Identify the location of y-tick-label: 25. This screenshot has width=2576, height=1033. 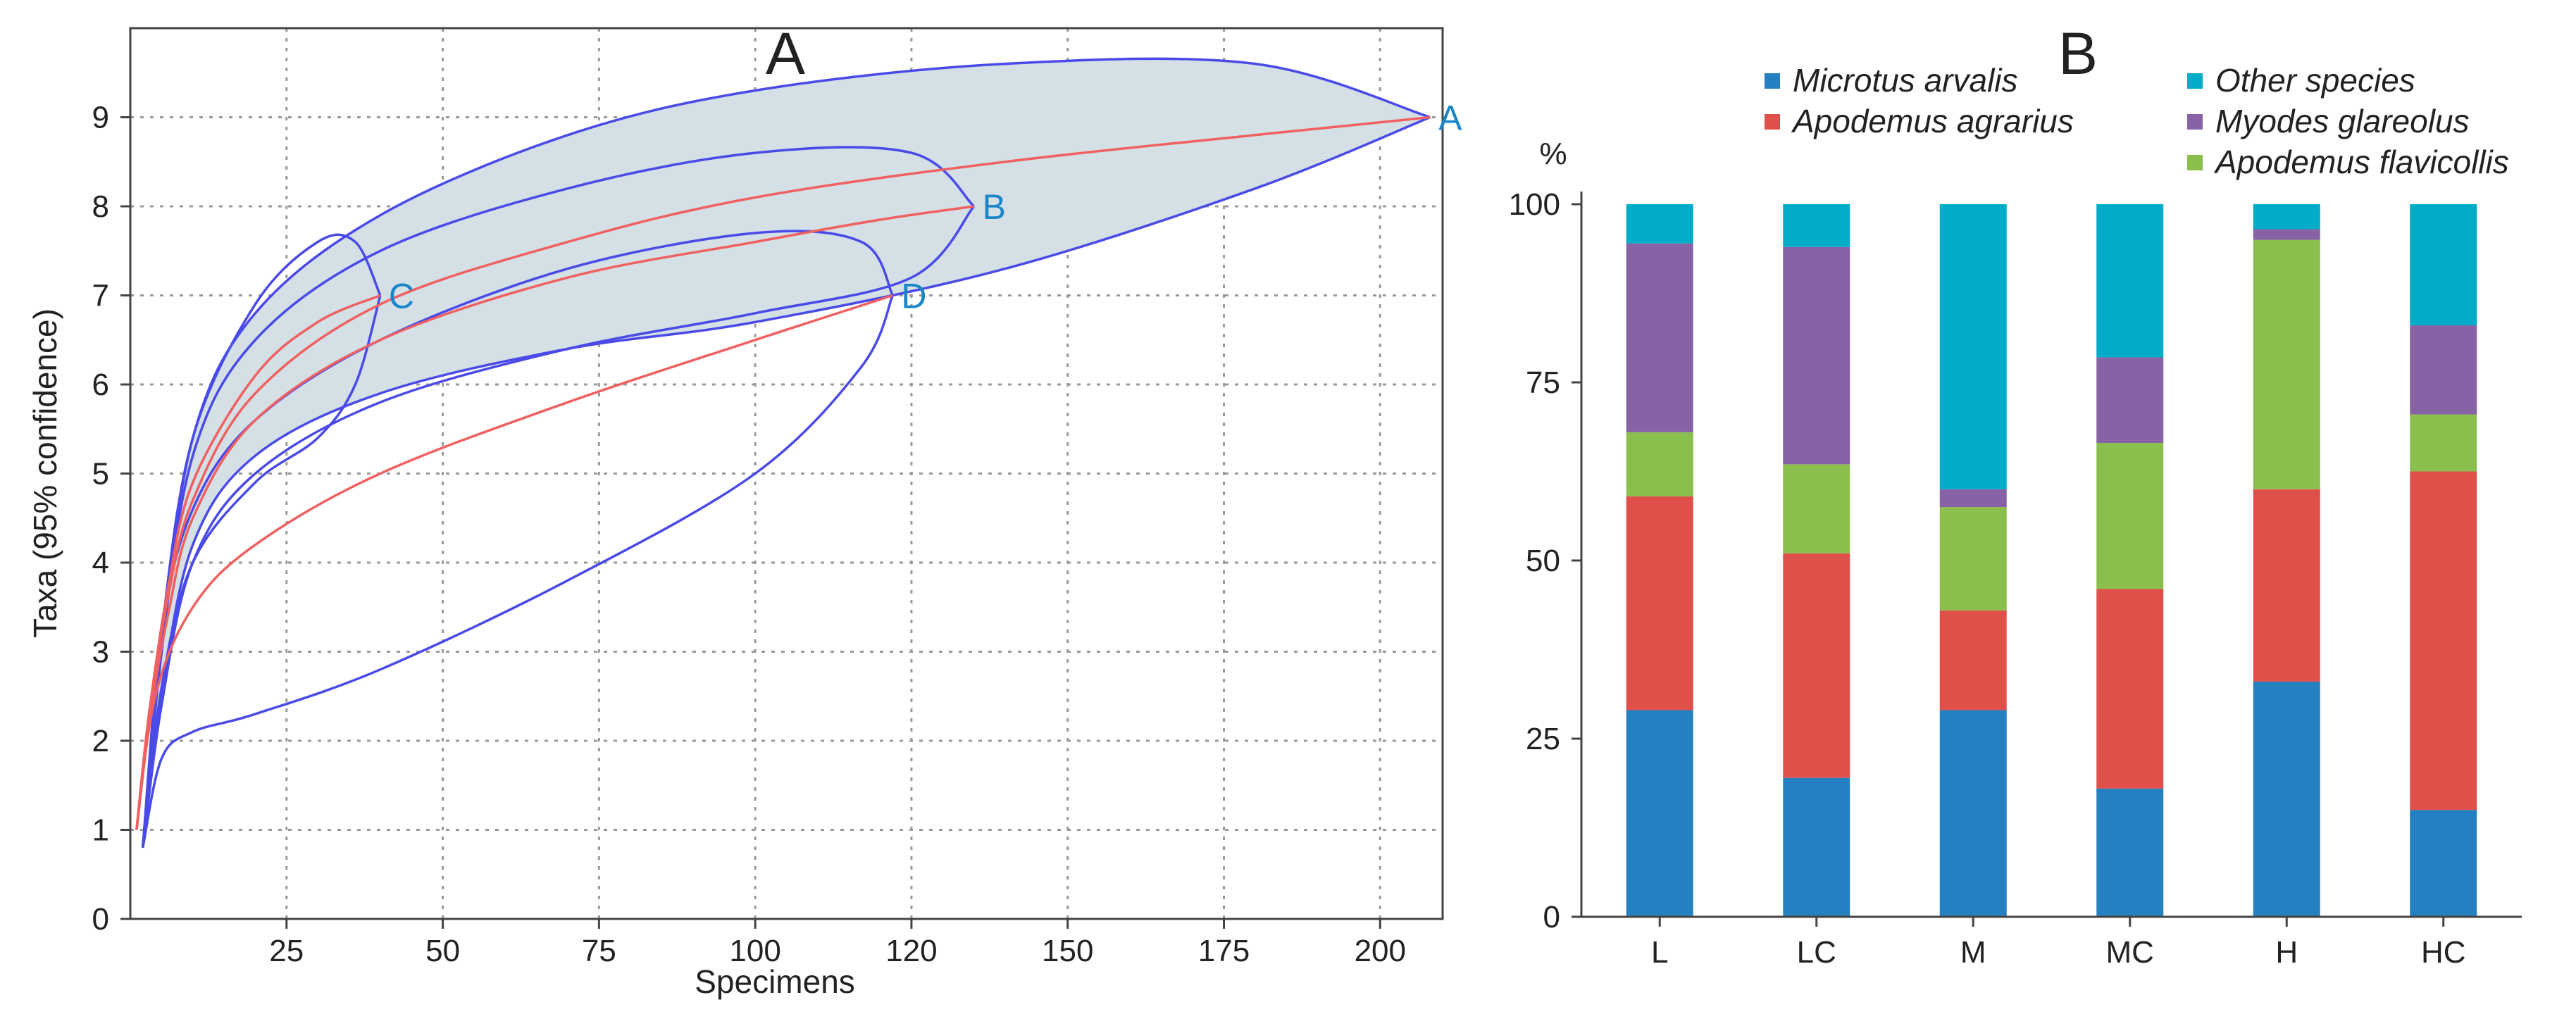
(1543, 739).